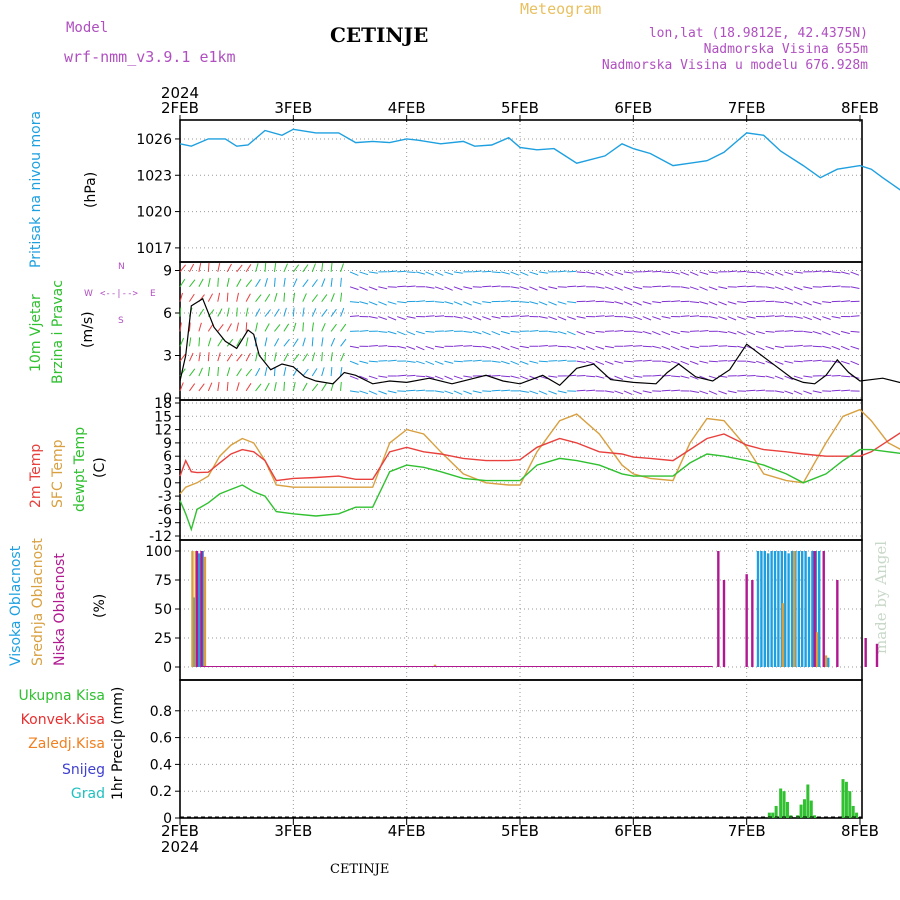 Image resolution: width=900 pixels, height=900 pixels. I want to click on meteogram-title: Meteogram, so click(561, 9).